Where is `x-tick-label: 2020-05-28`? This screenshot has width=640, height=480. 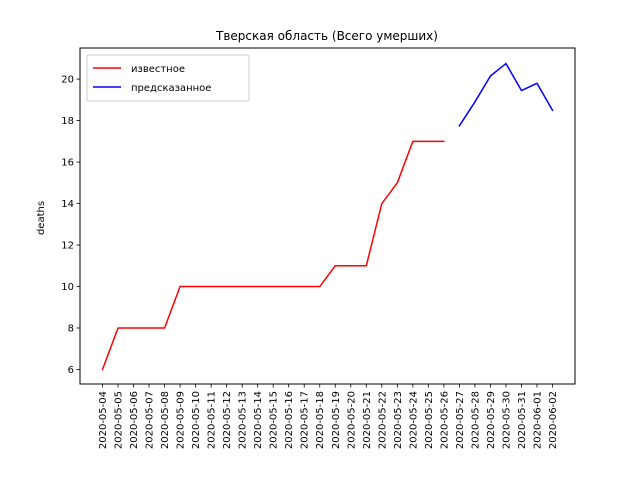 x-tick-label: 2020-05-28 is located at coordinates (475, 420).